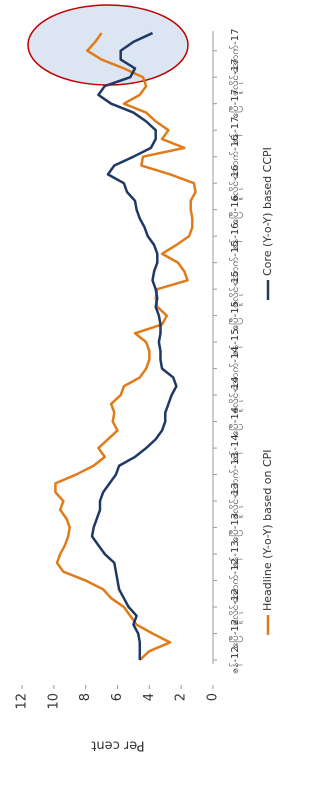 This screenshot has width=334, height=789. I want to click on x-tick-label: အောက်-14, so click(234, 368).